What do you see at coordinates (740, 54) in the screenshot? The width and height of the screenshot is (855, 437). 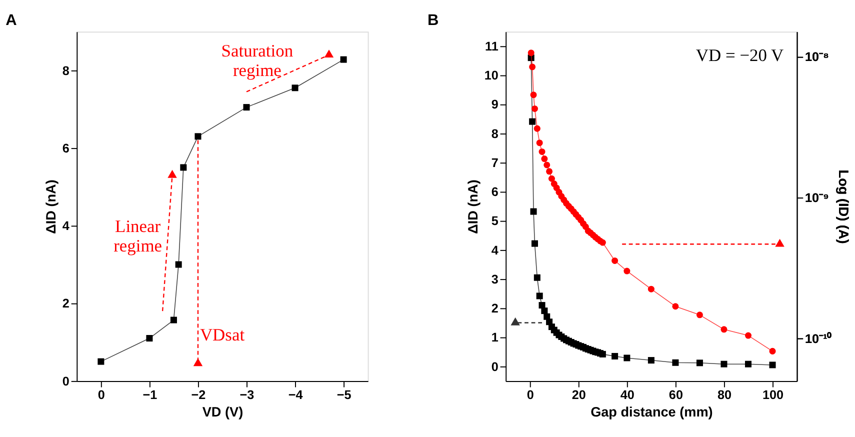 I see `annotation: VD = −20 V` at bounding box center [740, 54].